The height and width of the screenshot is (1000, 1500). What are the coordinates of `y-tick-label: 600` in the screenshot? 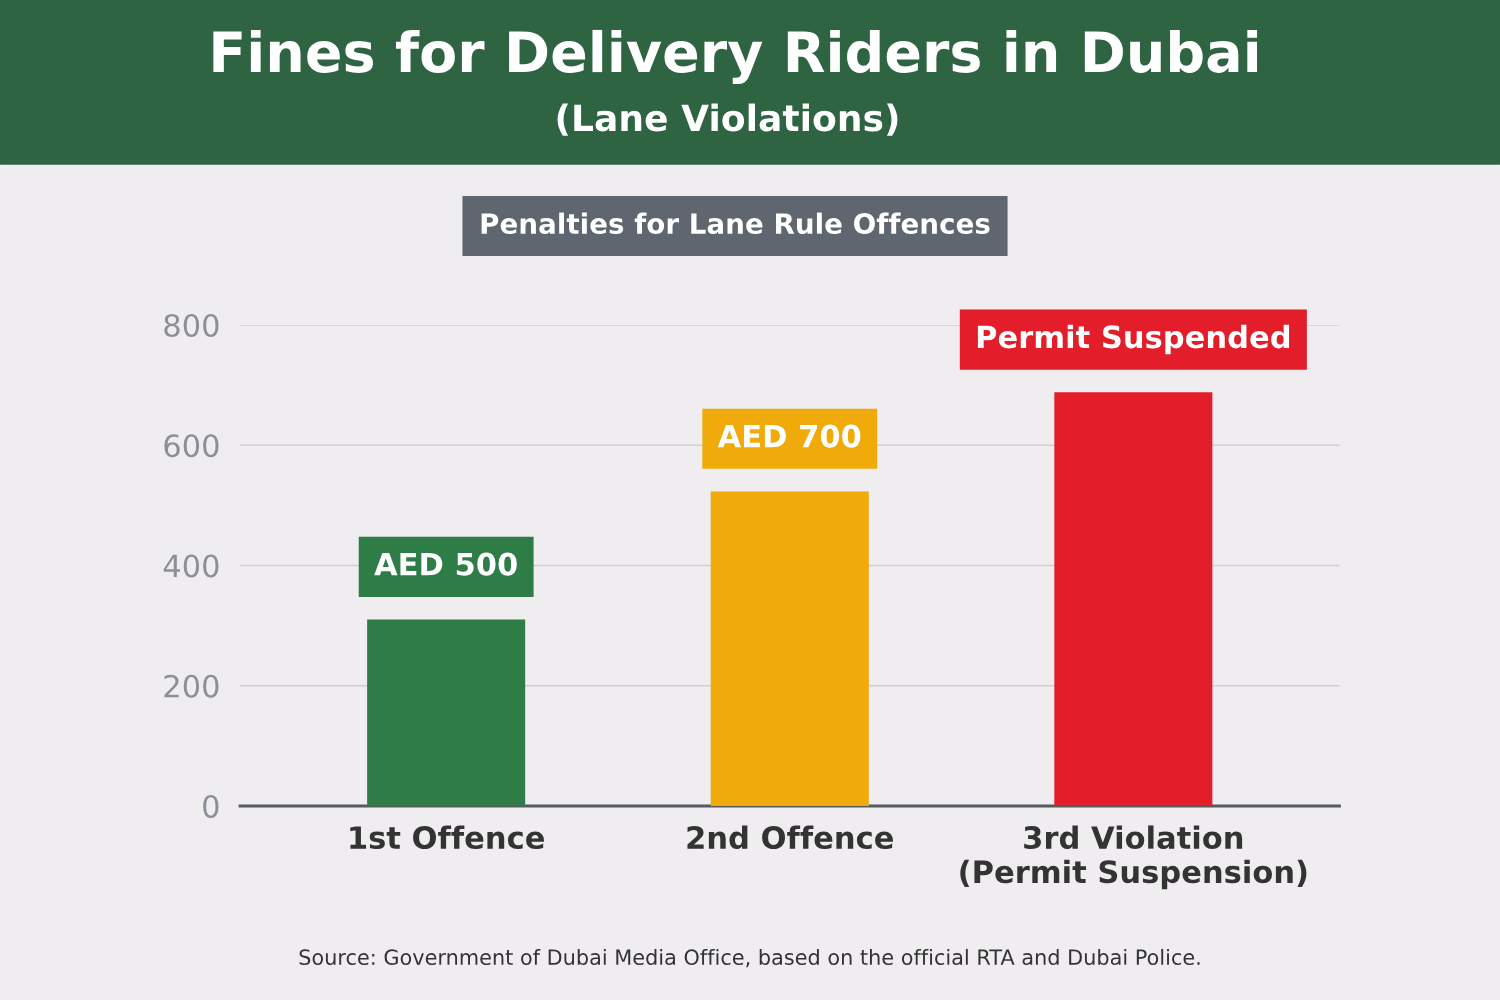 It's located at (191, 446).